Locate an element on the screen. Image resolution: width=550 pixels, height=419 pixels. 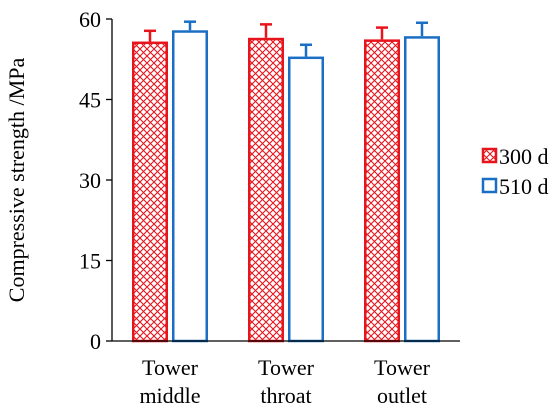
y-tick-label: 60 is located at coordinates (90, 19).